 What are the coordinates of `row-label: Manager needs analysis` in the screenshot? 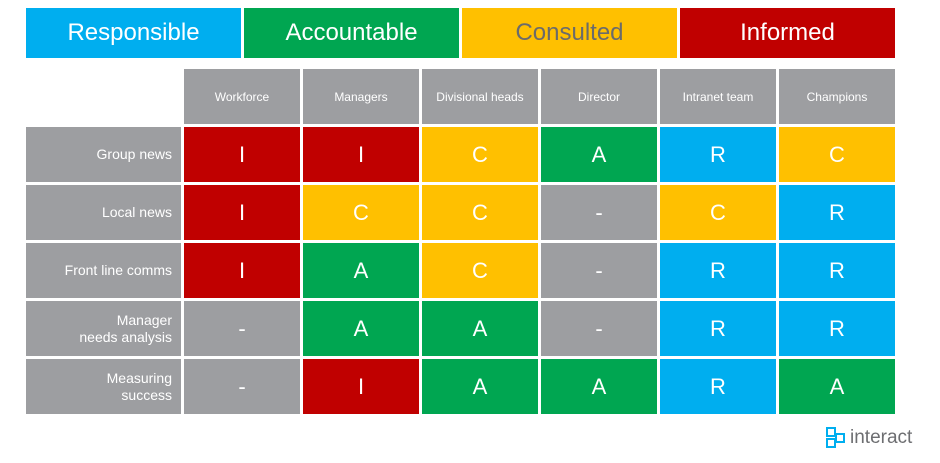 It's located at (103, 328).